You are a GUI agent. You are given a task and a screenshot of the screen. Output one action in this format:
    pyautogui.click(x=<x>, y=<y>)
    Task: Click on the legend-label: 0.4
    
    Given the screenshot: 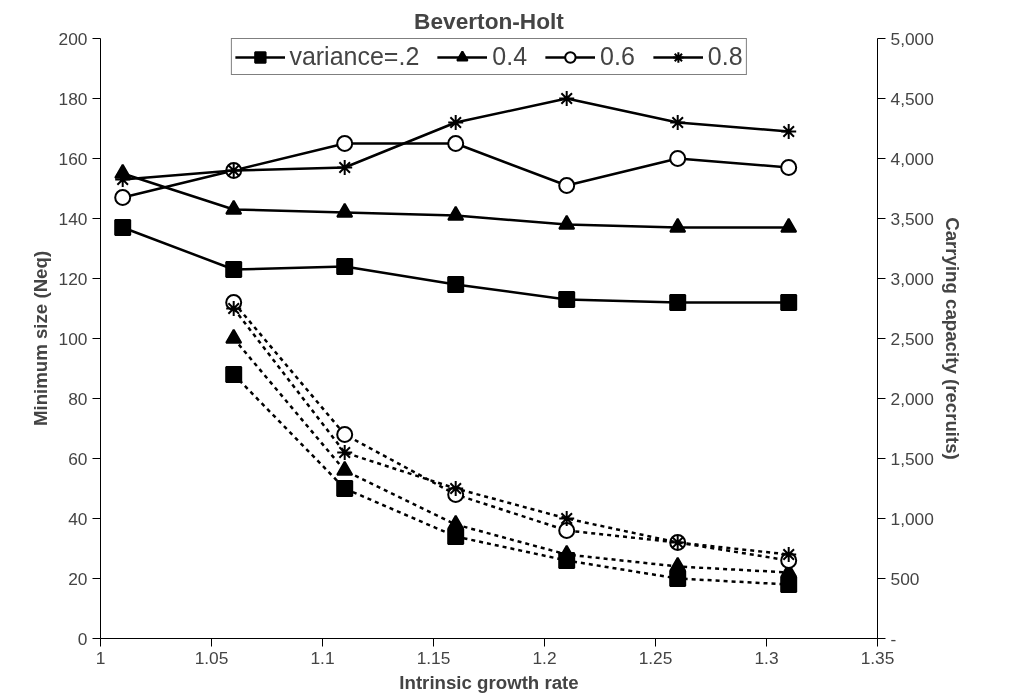 What is the action you would take?
    pyautogui.click(x=510, y=56)
    